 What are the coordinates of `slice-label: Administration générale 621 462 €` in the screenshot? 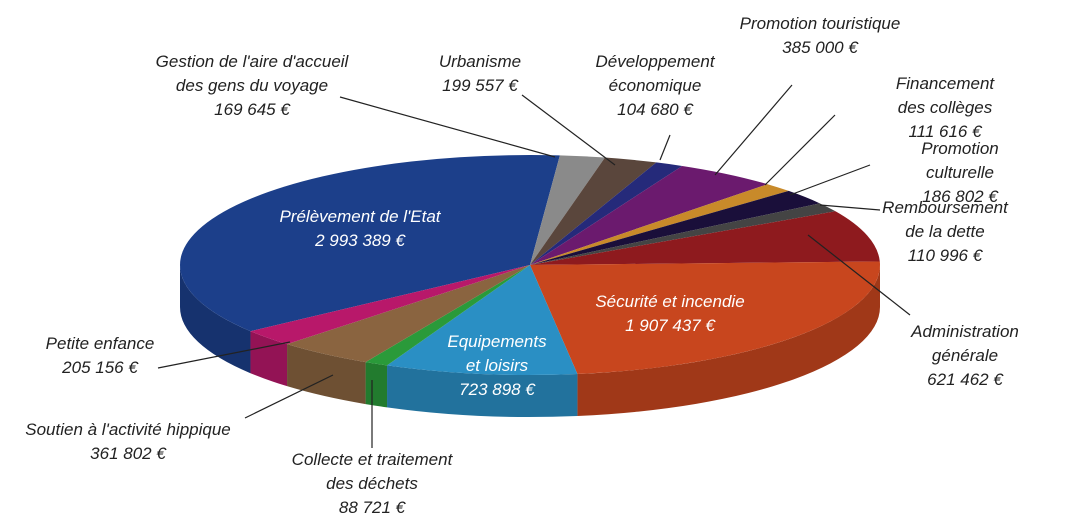 It's located at (965, 356).